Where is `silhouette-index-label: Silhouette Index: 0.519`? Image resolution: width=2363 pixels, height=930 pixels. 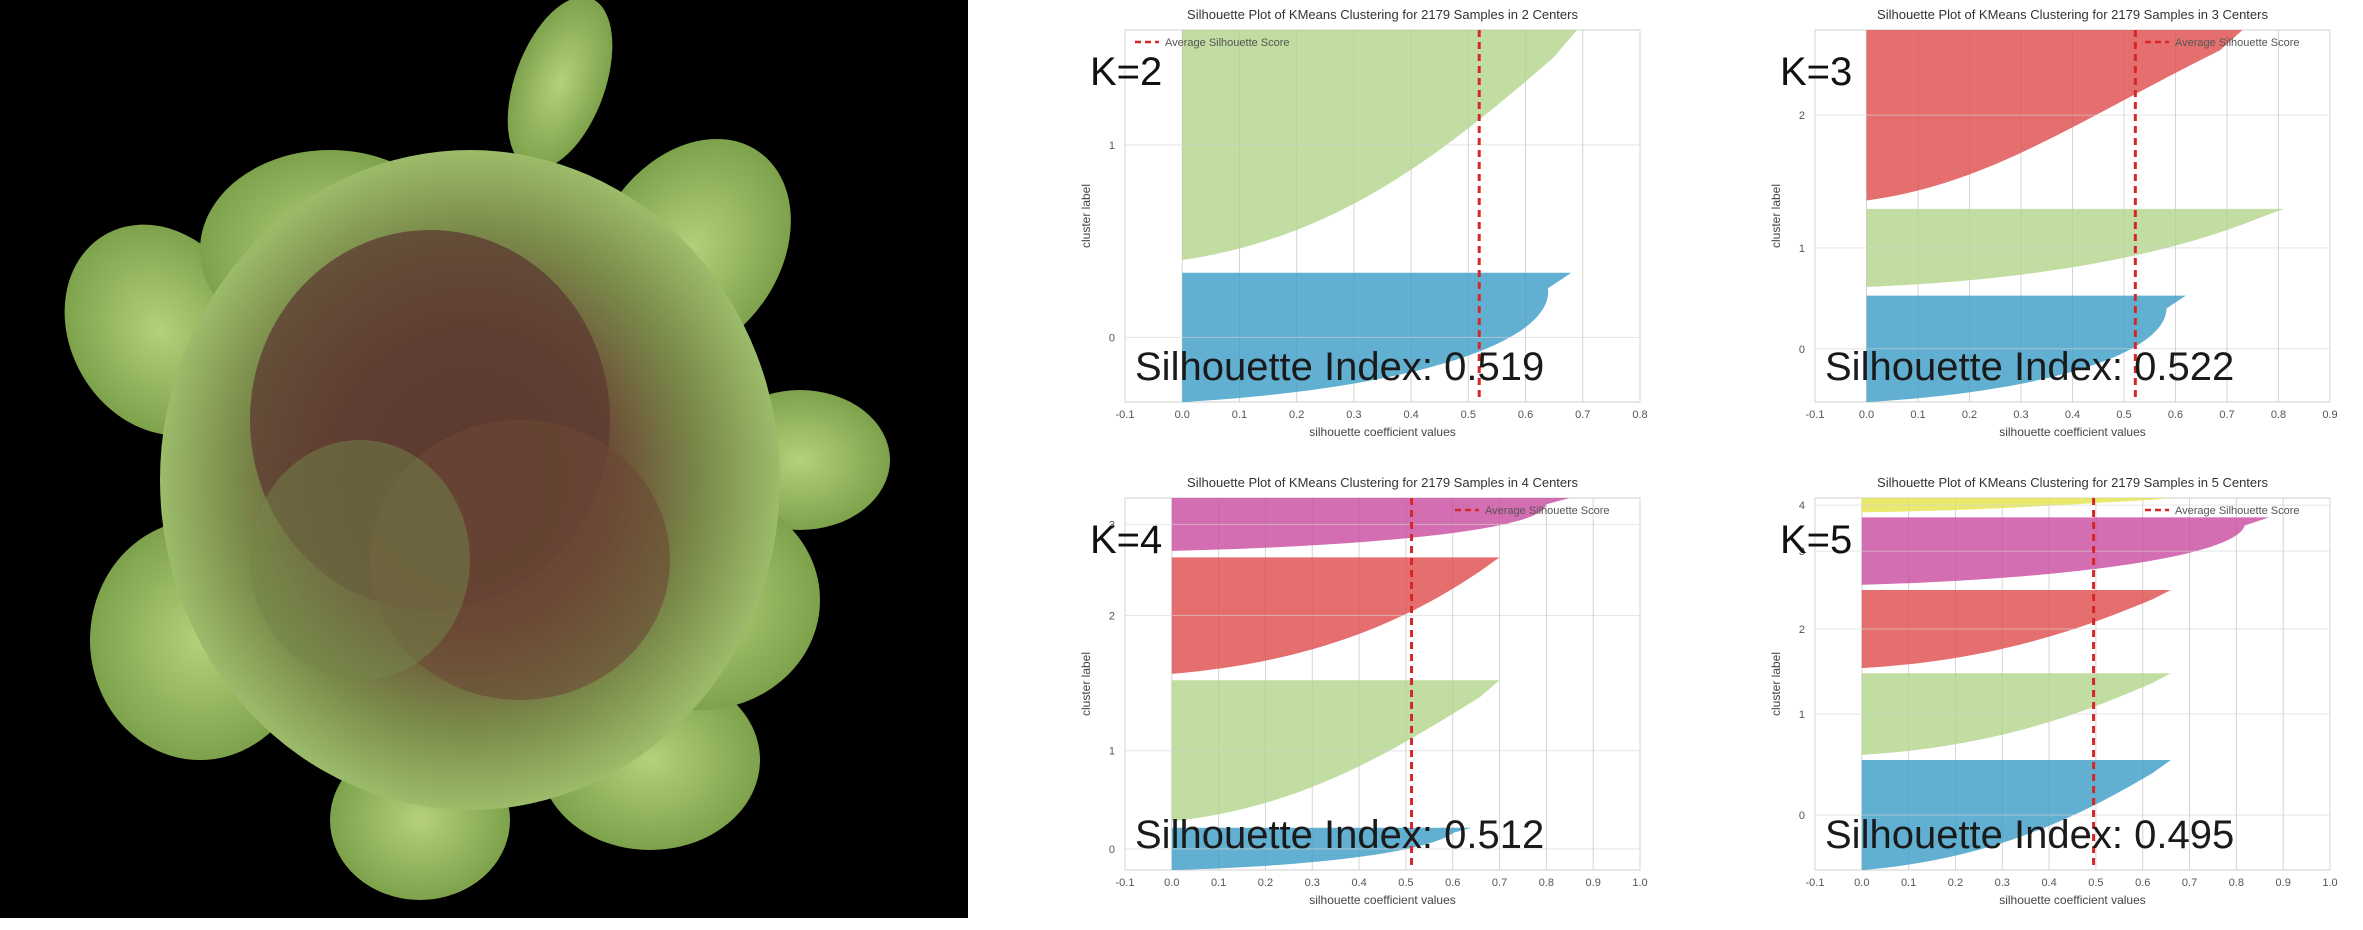 silhouette-index-label: Silhouette Index: 0.519 is located at coordinates (1339, 367).